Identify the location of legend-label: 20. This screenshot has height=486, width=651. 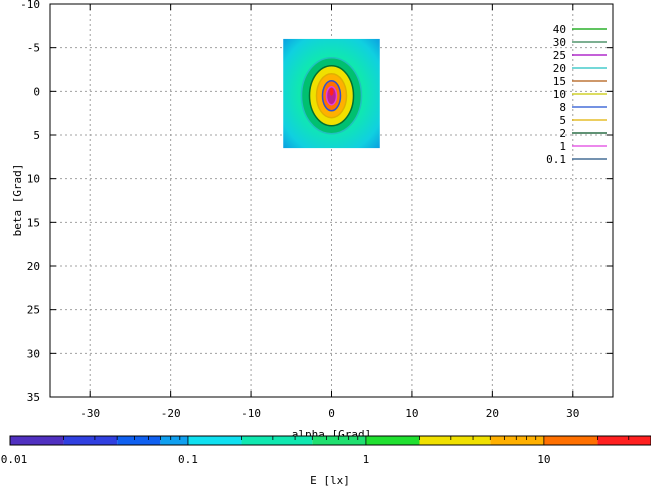
(559, 68).